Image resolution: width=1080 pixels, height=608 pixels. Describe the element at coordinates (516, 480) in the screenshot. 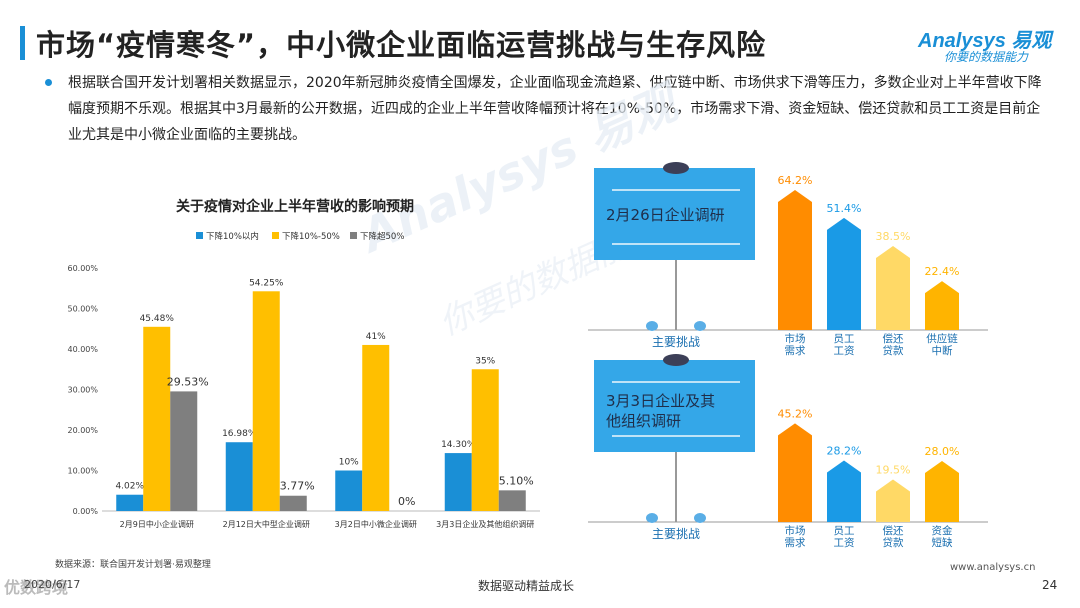

I see `data-label: 5.10%` at that location.